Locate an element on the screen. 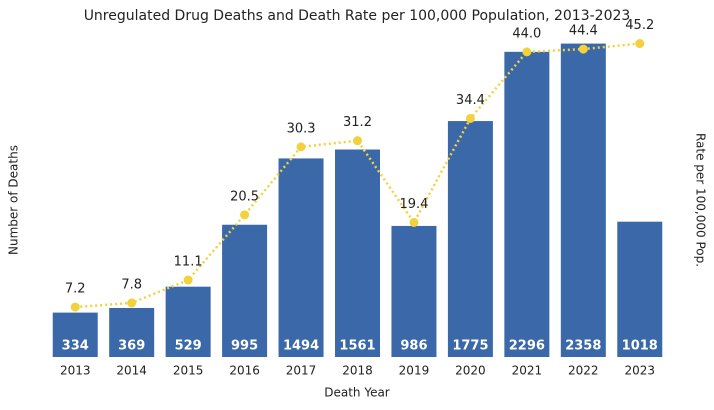  x-tick-label: 2021 is located at coordinates (527, 371).